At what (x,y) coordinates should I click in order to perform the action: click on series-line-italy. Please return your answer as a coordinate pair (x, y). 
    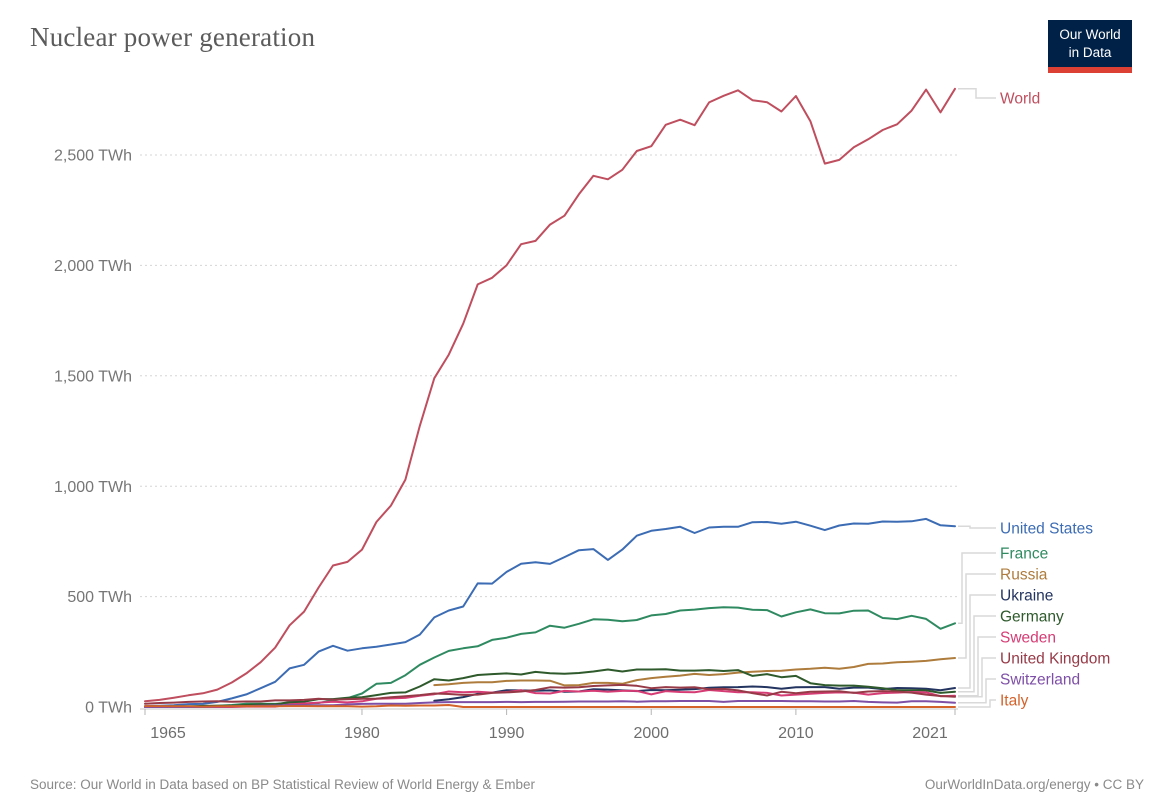
    Looking at the image, I should click on (550, 706).